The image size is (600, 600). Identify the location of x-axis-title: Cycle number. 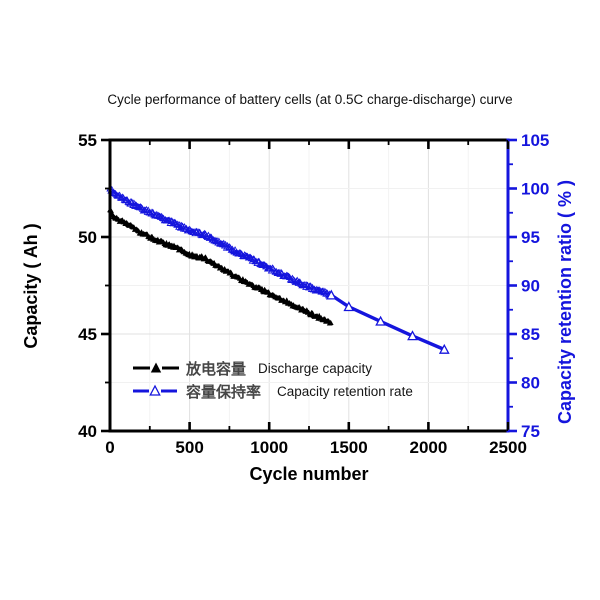
(308, 474).